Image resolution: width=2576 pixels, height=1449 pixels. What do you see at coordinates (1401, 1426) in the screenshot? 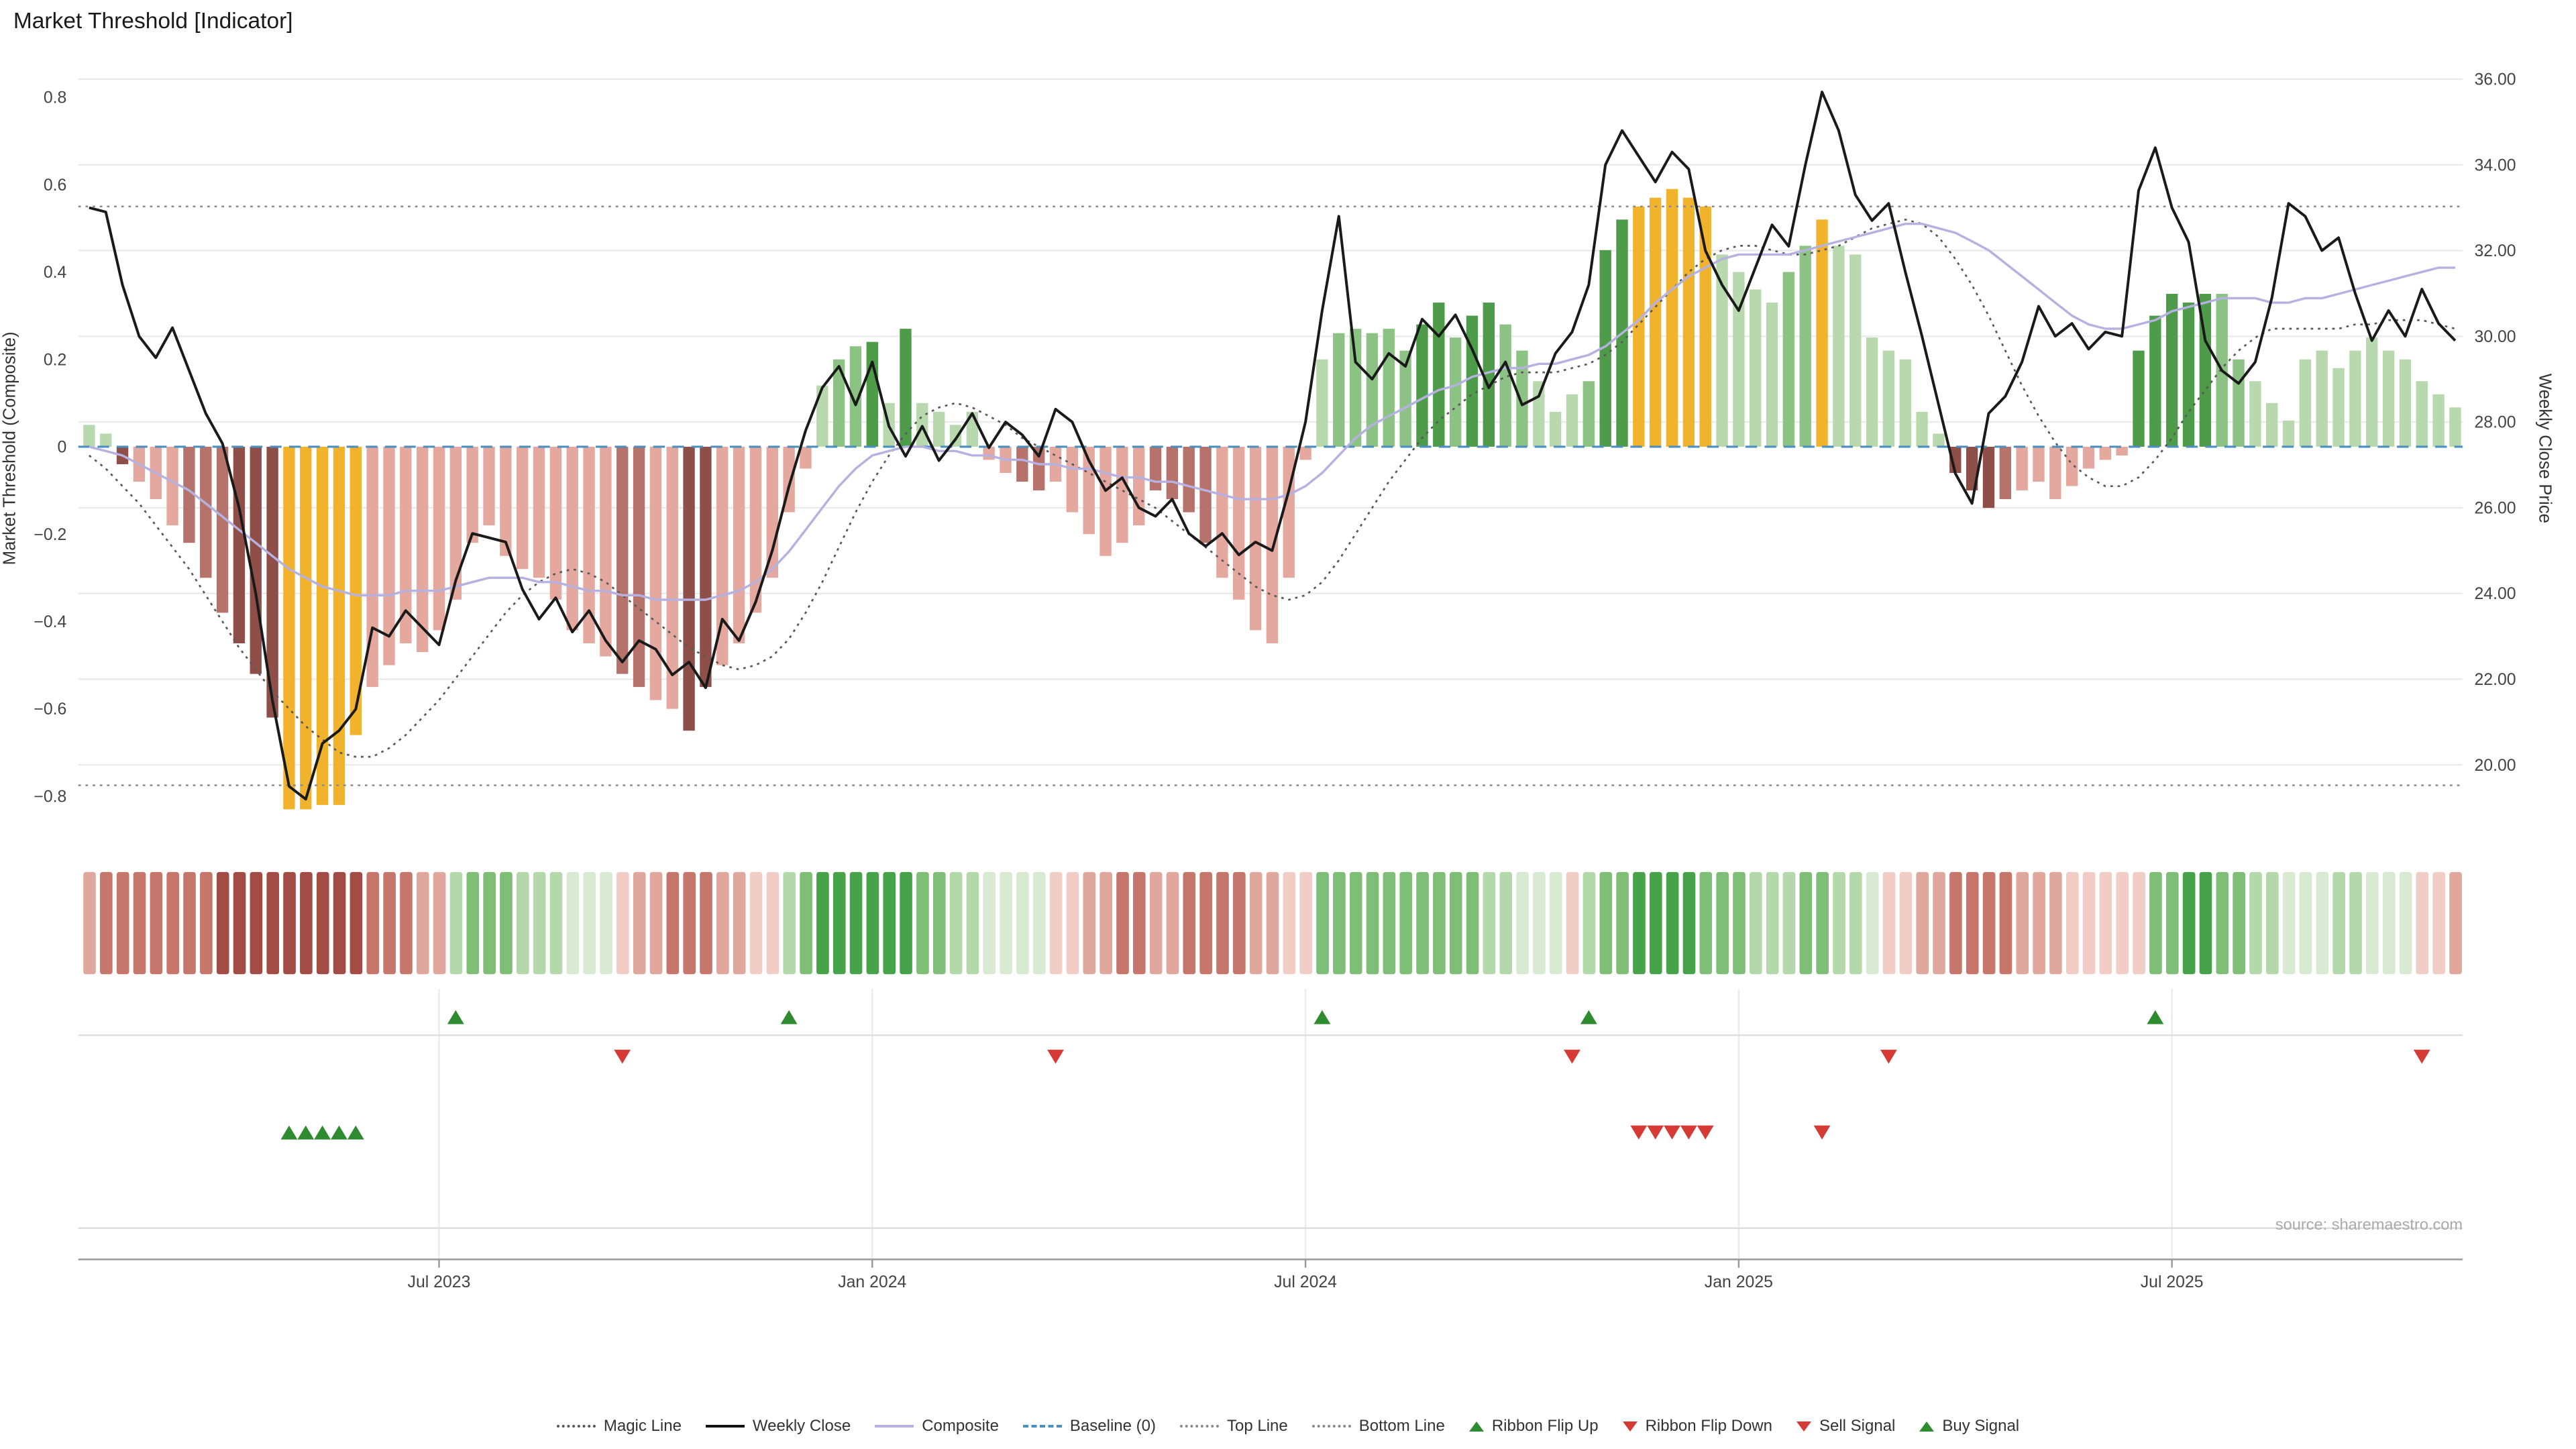
I see `legend-label: Bottom Line` at bounding box center [1401, 1426].